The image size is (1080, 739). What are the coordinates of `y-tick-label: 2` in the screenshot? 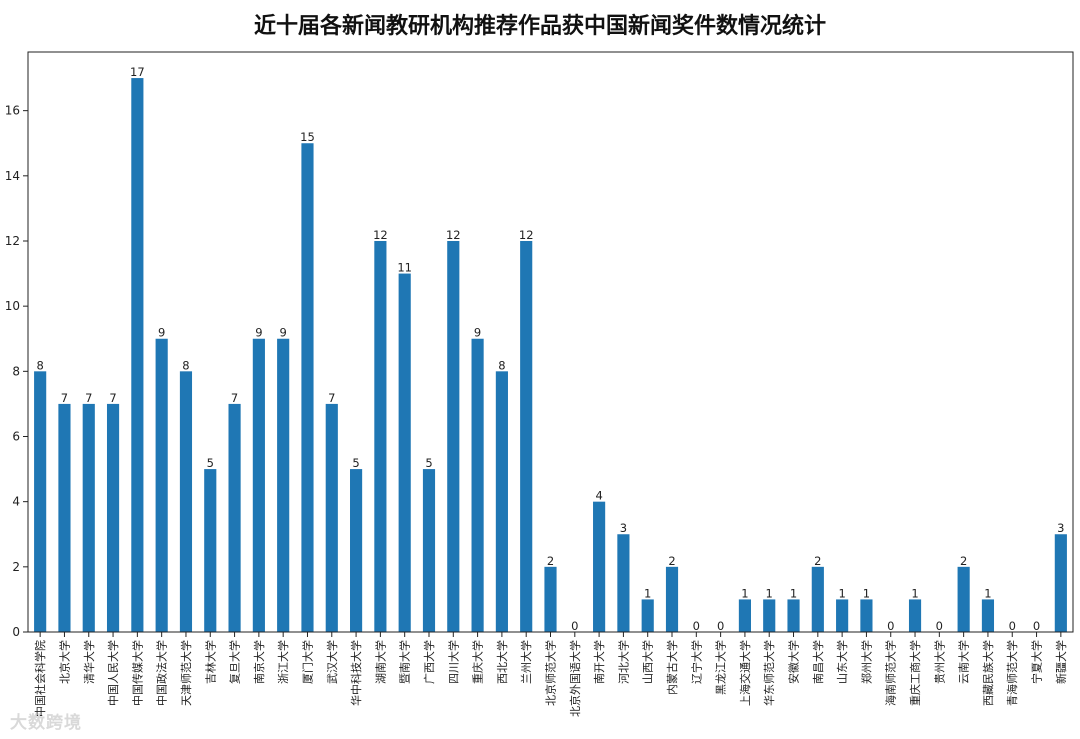 It's located at (16, 567).